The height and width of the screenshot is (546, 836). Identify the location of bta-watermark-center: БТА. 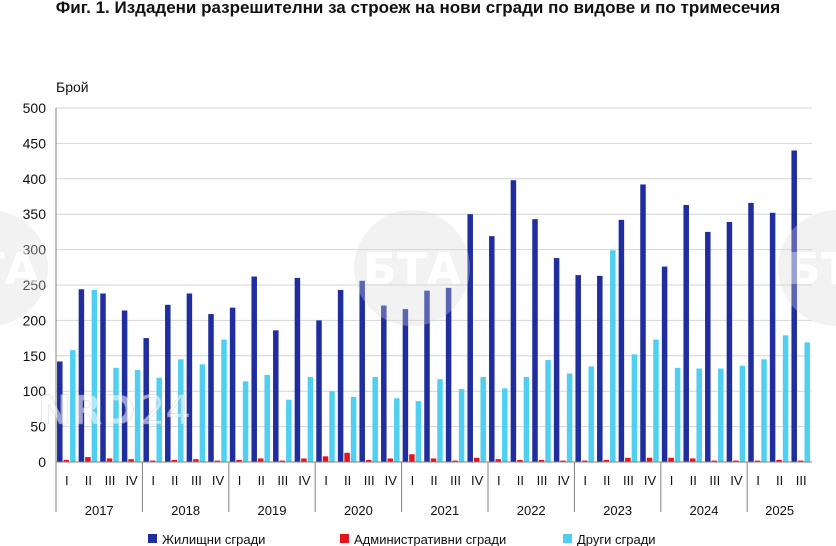
(412, 268).